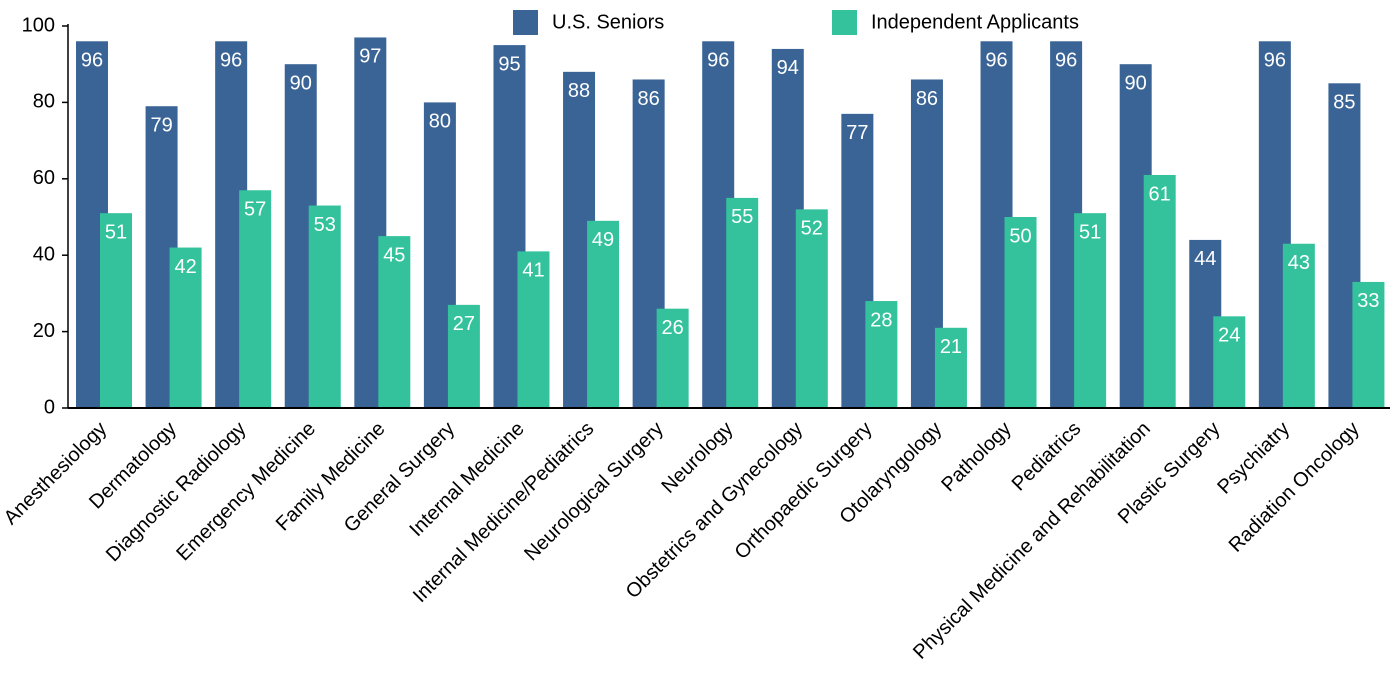 Image resolution: width=1397 pixels, height=684 pixels. What do you see at coordinates (176, 492) in the screenshot?
I see `x-tick-label: Diagnostic Radiology` at bounding box center [176, 492].